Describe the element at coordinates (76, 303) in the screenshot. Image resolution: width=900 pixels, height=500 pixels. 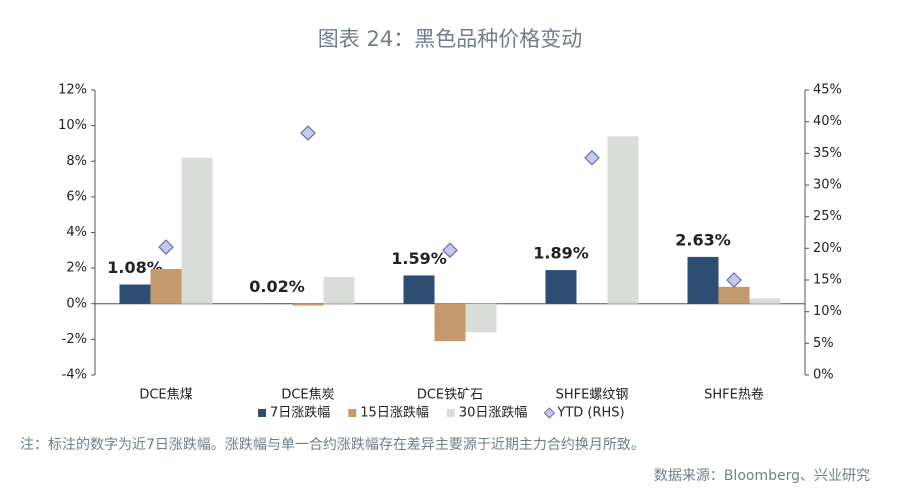
I see `y-tick-label: 0%` at that location.